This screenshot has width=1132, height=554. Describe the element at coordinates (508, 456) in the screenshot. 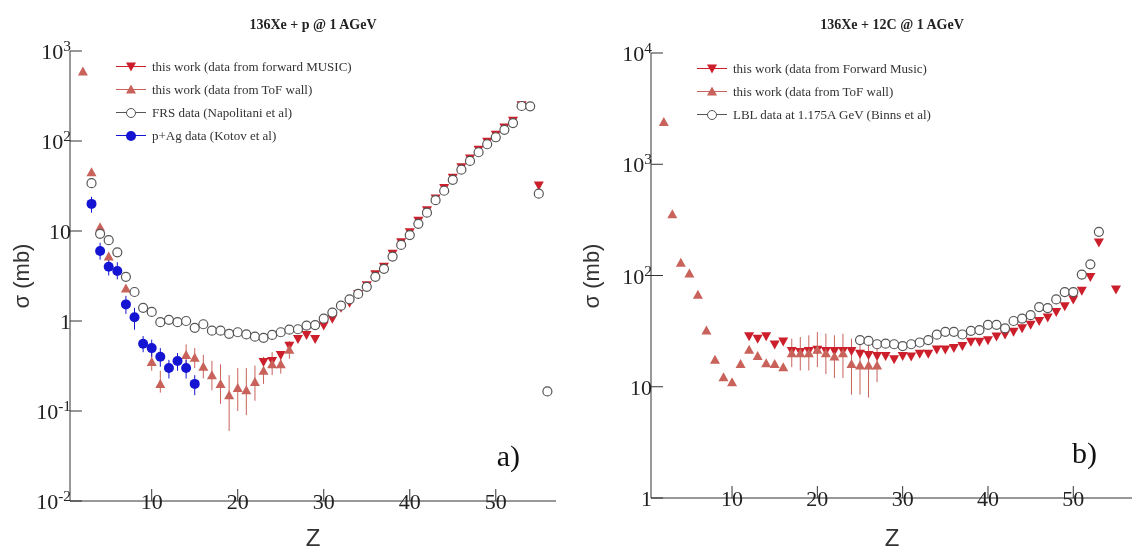

I see `annotation: a)` at that location.